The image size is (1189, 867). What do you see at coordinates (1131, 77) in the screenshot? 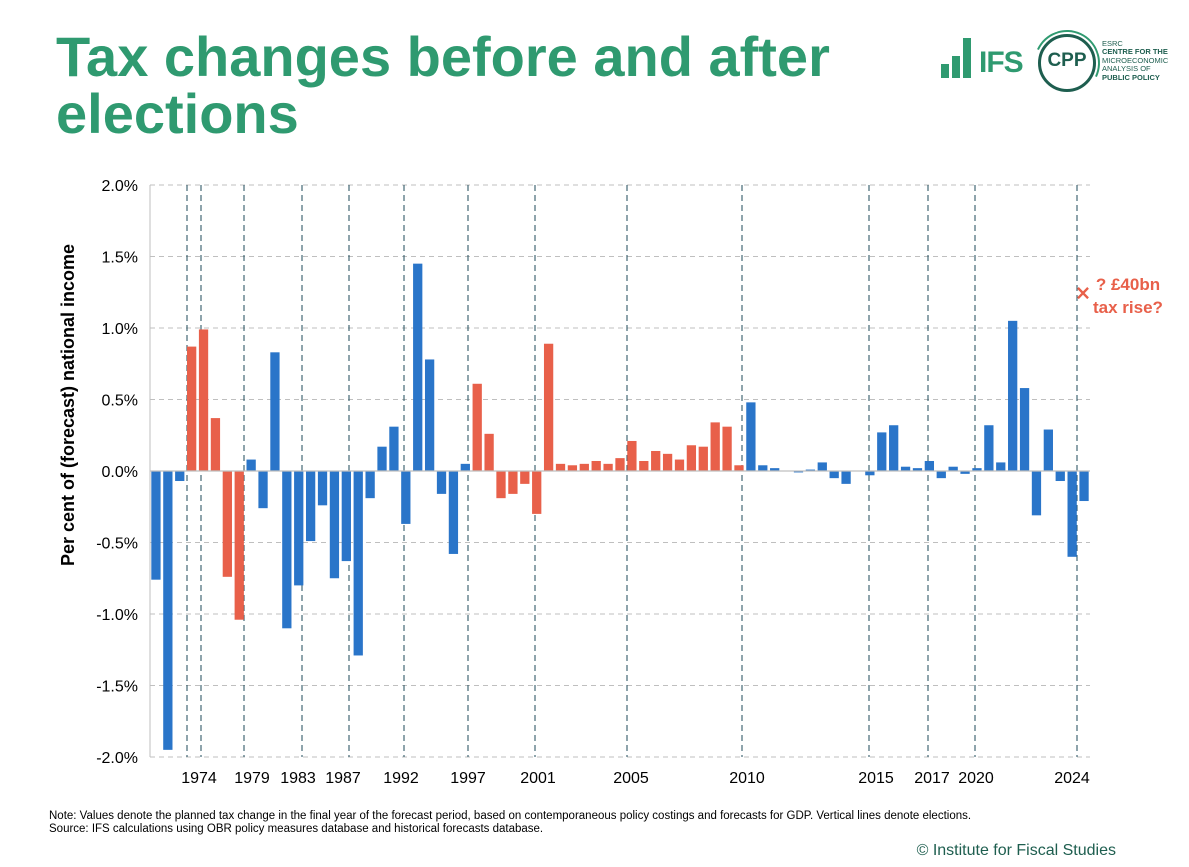
I see `cpp-line-5: PUBLIC POLICY` at bounding box center [1131, 77].